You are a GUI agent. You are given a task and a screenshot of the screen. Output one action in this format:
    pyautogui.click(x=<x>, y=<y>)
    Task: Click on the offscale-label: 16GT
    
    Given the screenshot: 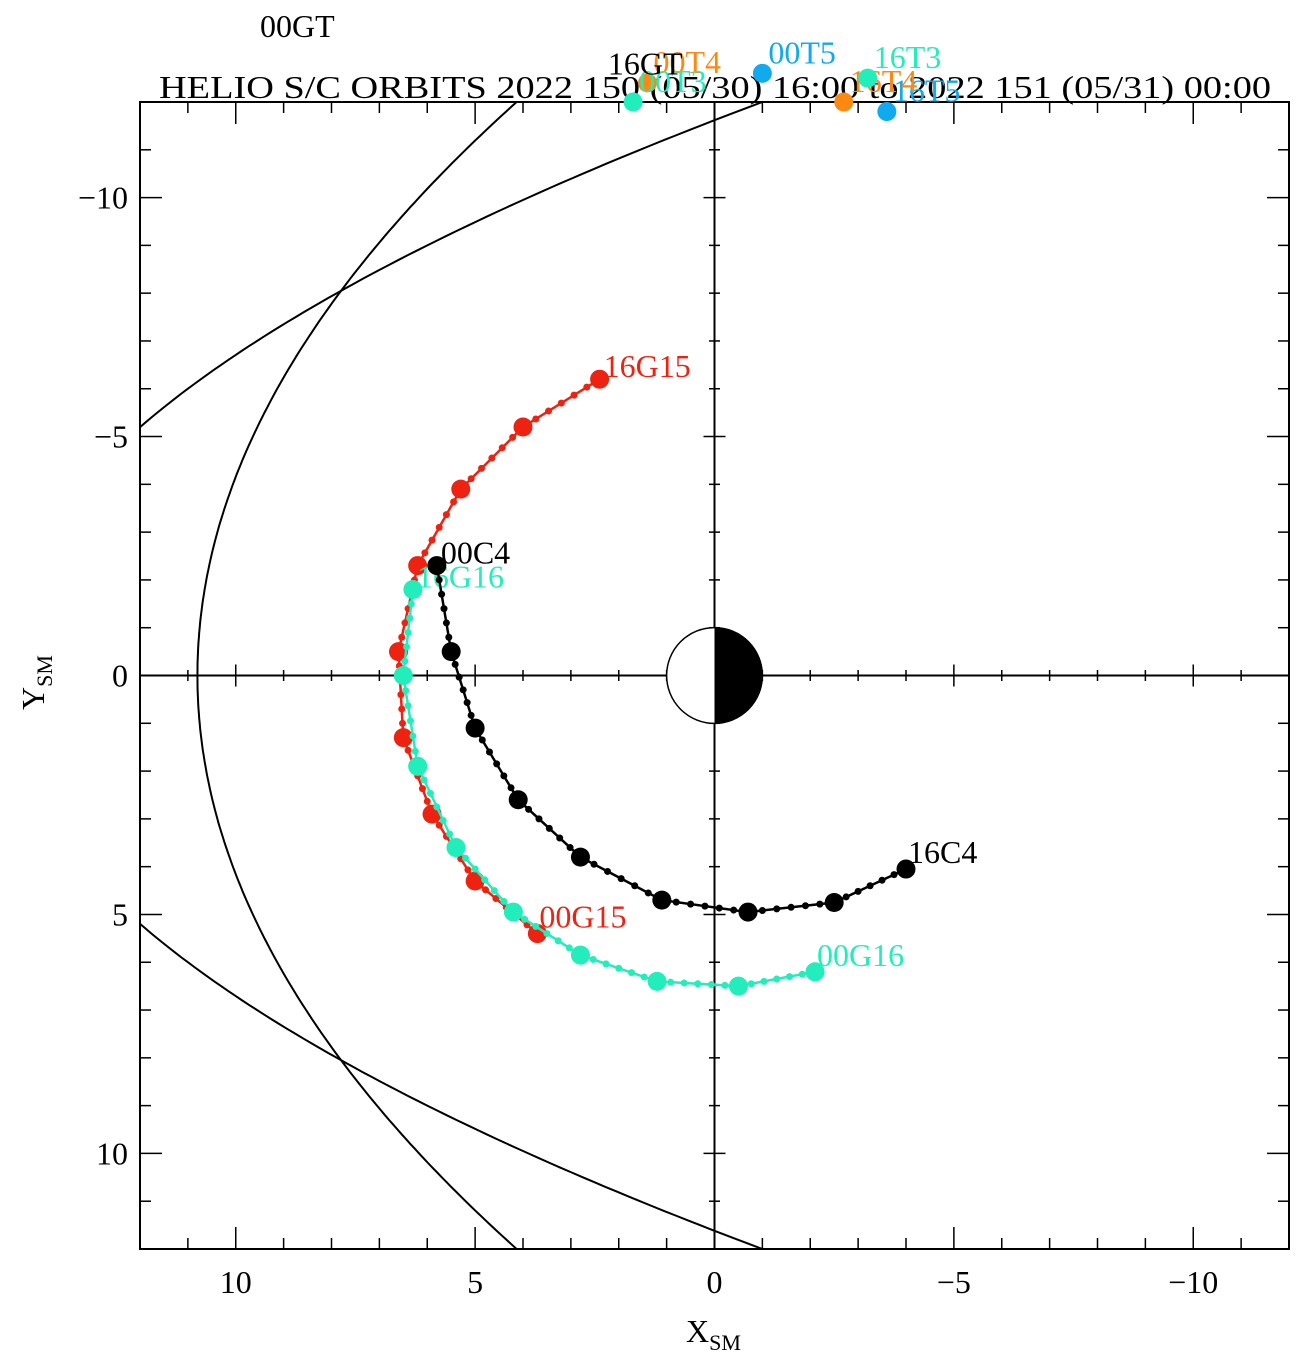 What is the action you would take?
    pyautogui.click(x=645, y=64)
    